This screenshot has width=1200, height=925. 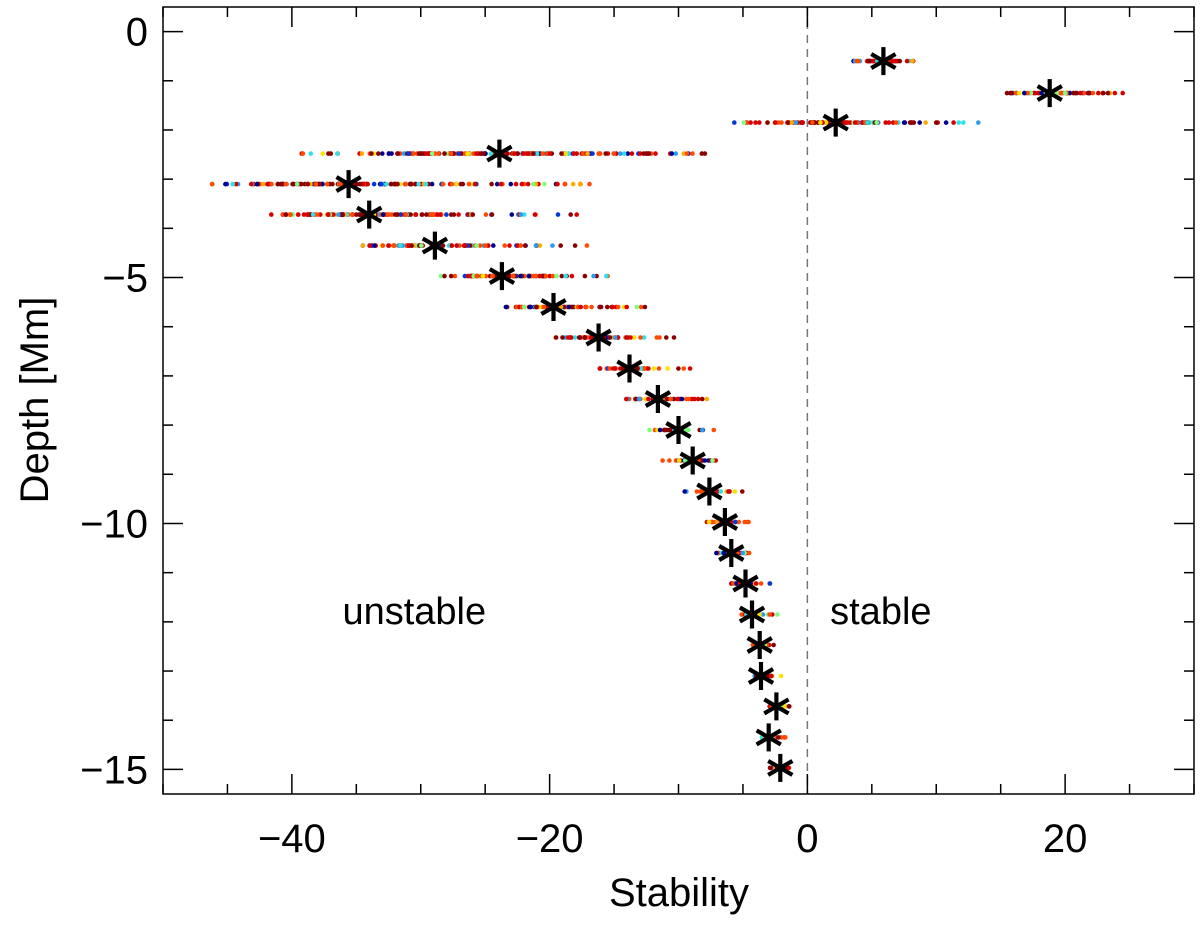 What do you see at coordinates (137, 33) in the screenshot?
I see `y-tick-label: 0` at bounding box center [137, 33].